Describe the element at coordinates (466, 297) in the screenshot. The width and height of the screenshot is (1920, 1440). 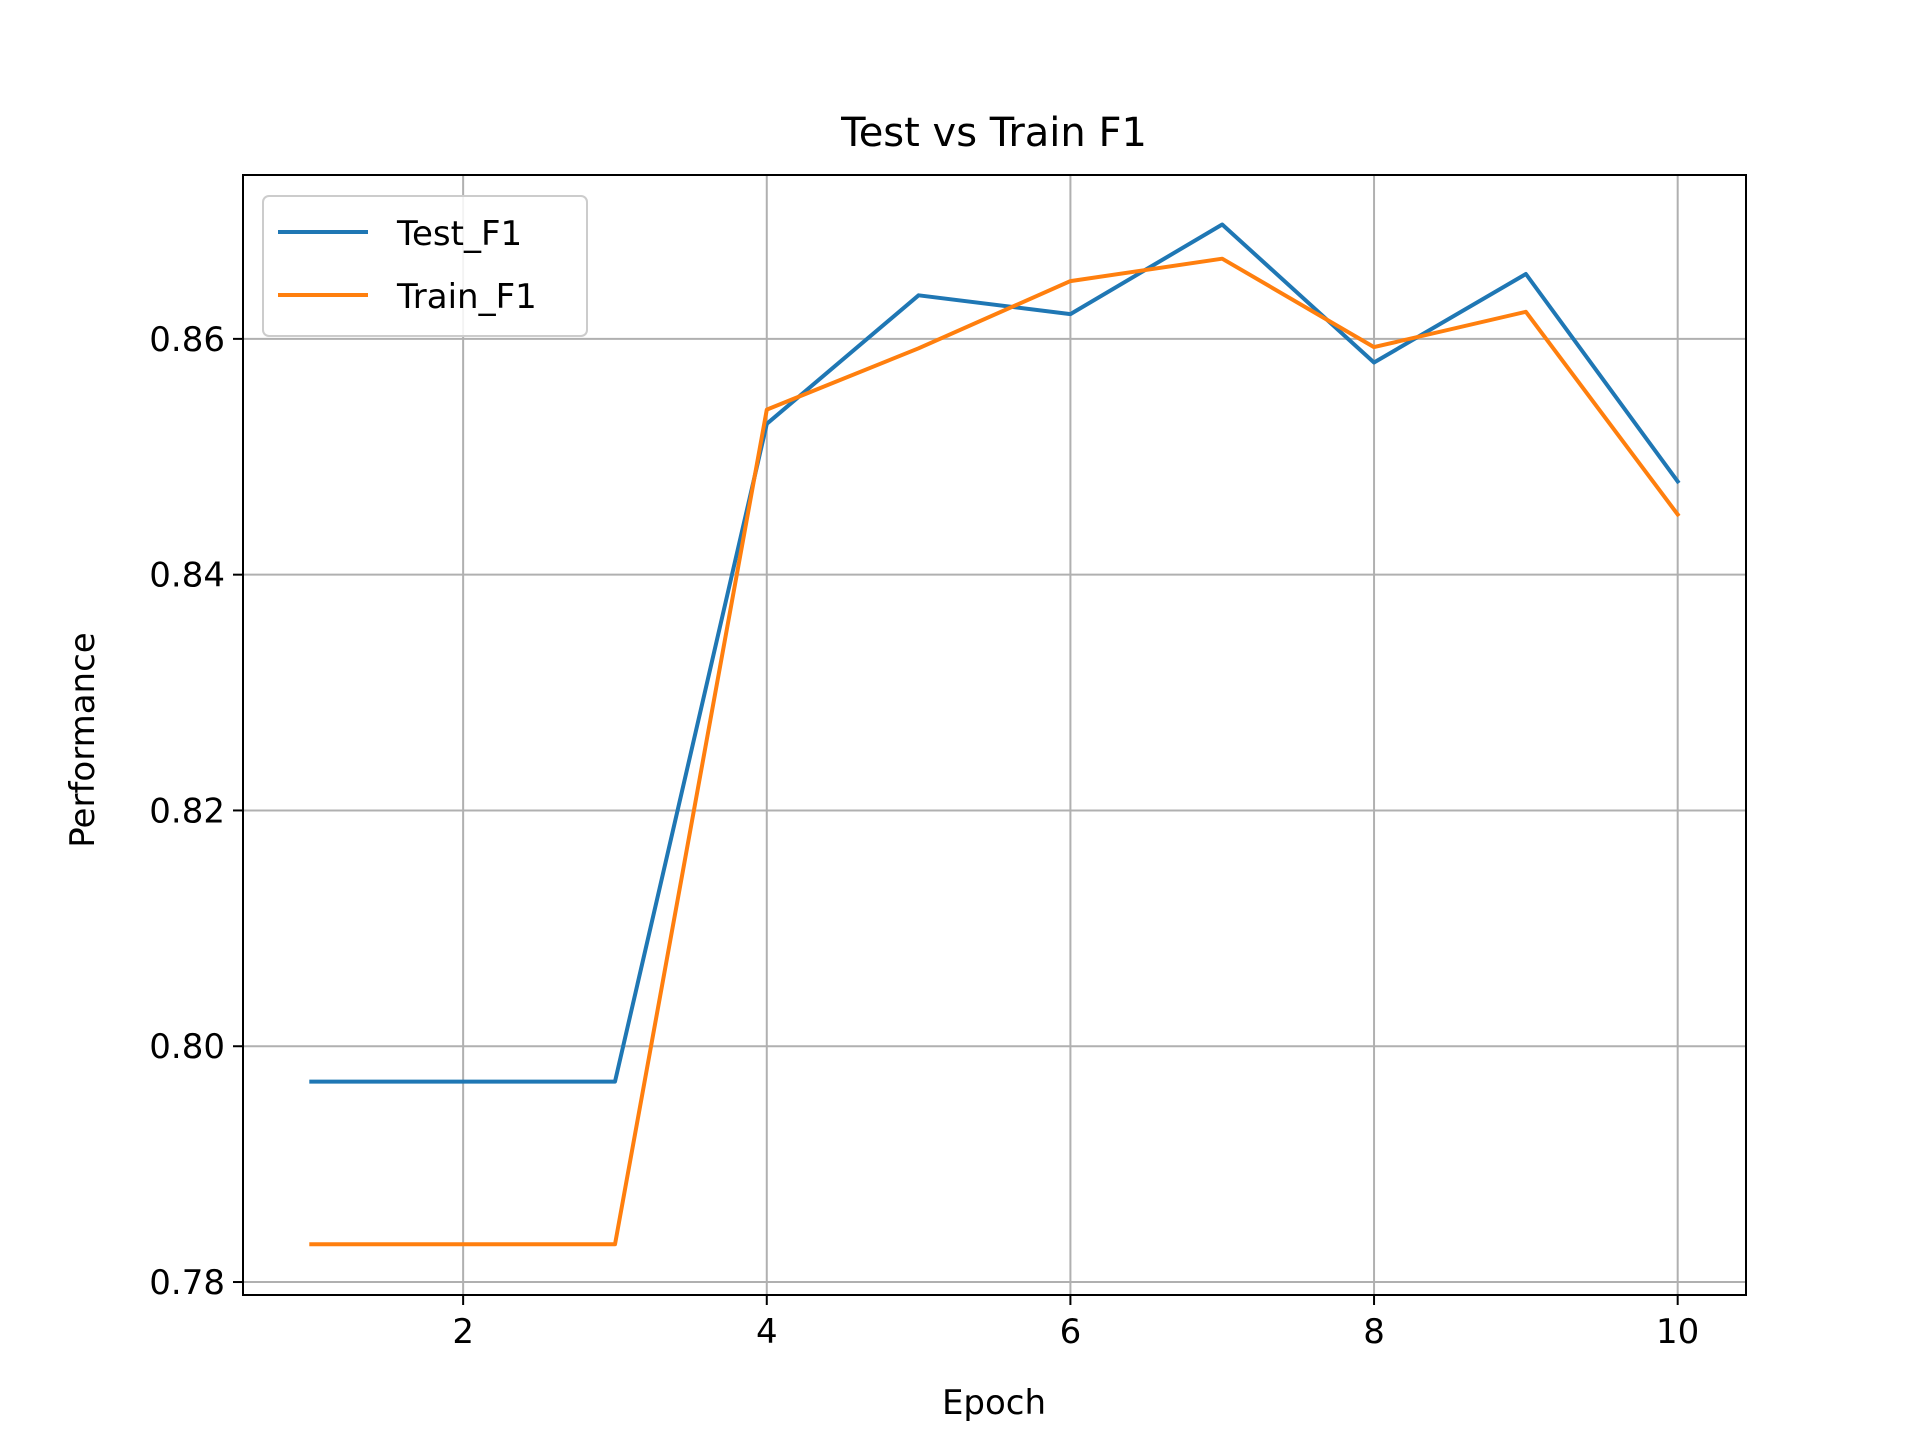
I see `legend-label-train-f1: Train_F1` at that location.